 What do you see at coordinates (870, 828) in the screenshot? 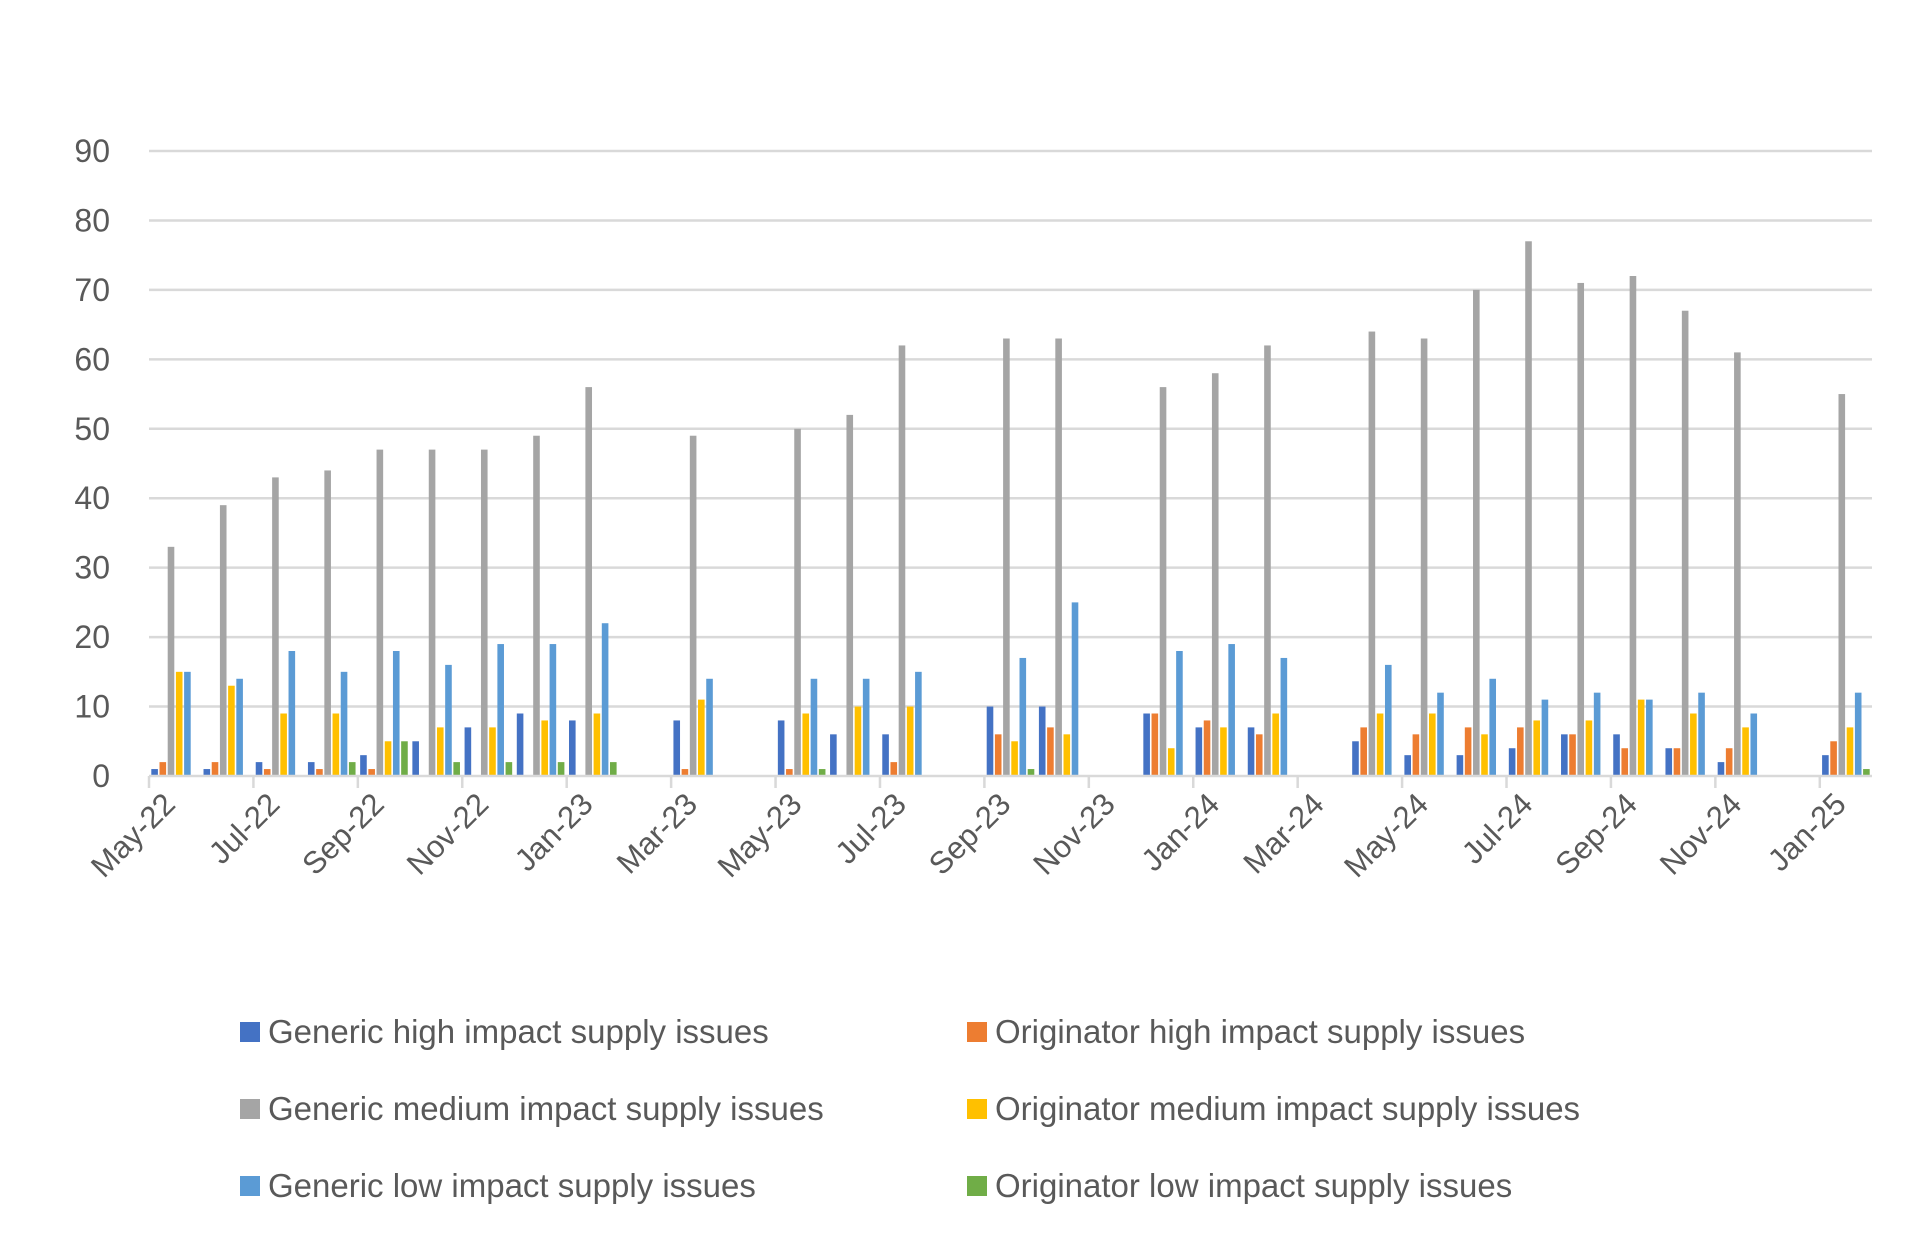
I see `x-tick-label: Jul-23` at bounding box center [870, 828].